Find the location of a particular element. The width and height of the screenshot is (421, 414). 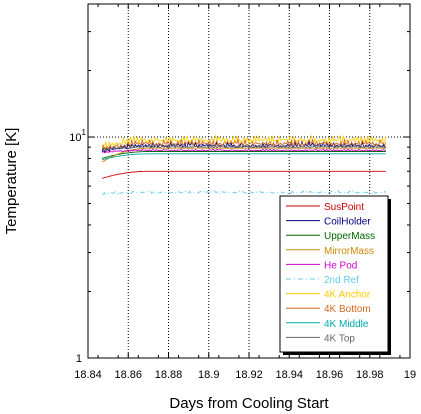

x-tick-label: 18.88 is located at coordinates (169, 375).